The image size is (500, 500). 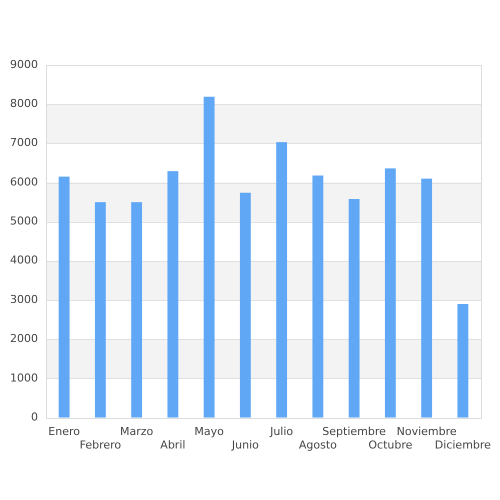 I want to click on y-tick-label: 8000, so click(x=24, y=103).